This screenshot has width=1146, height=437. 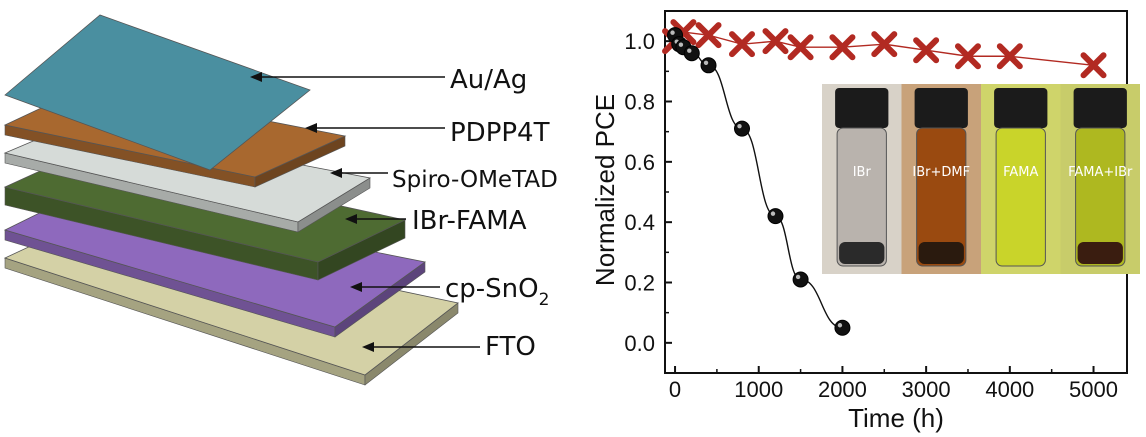 What do you see at coordinates (639, 343) in the screenshot?
I see `y-tick-label-0.0: 0.0` at bounding box center [639, 343].